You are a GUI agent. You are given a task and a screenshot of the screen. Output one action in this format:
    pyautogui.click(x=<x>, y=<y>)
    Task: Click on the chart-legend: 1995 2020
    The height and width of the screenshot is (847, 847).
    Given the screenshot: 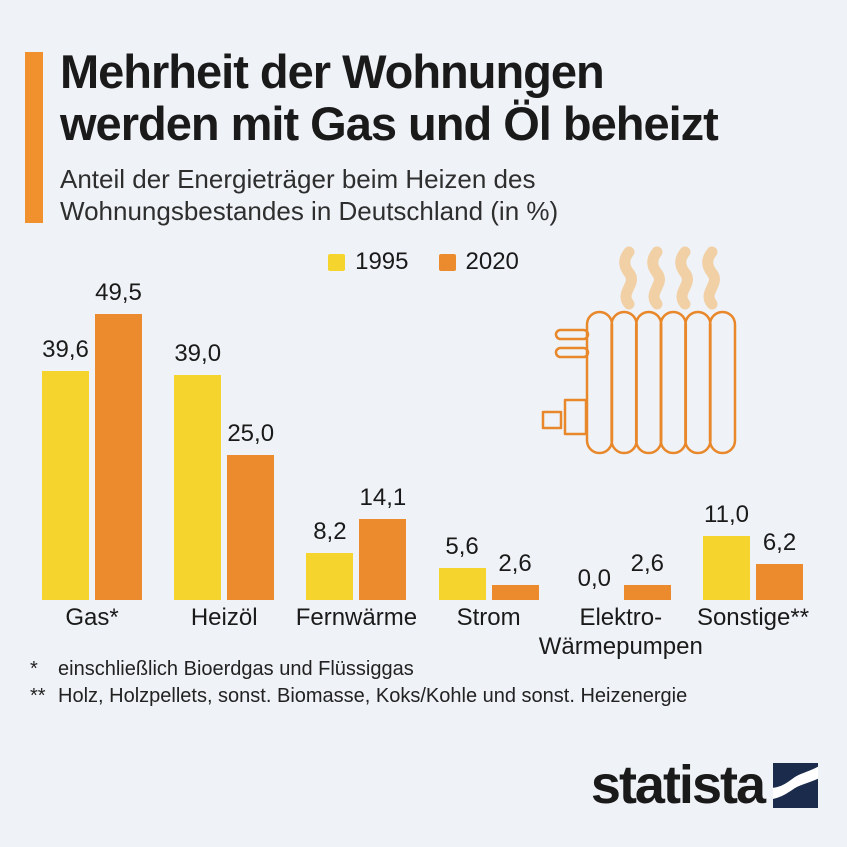 What is the action you would take?
    pyautogui.click(x=423, y=262)
    